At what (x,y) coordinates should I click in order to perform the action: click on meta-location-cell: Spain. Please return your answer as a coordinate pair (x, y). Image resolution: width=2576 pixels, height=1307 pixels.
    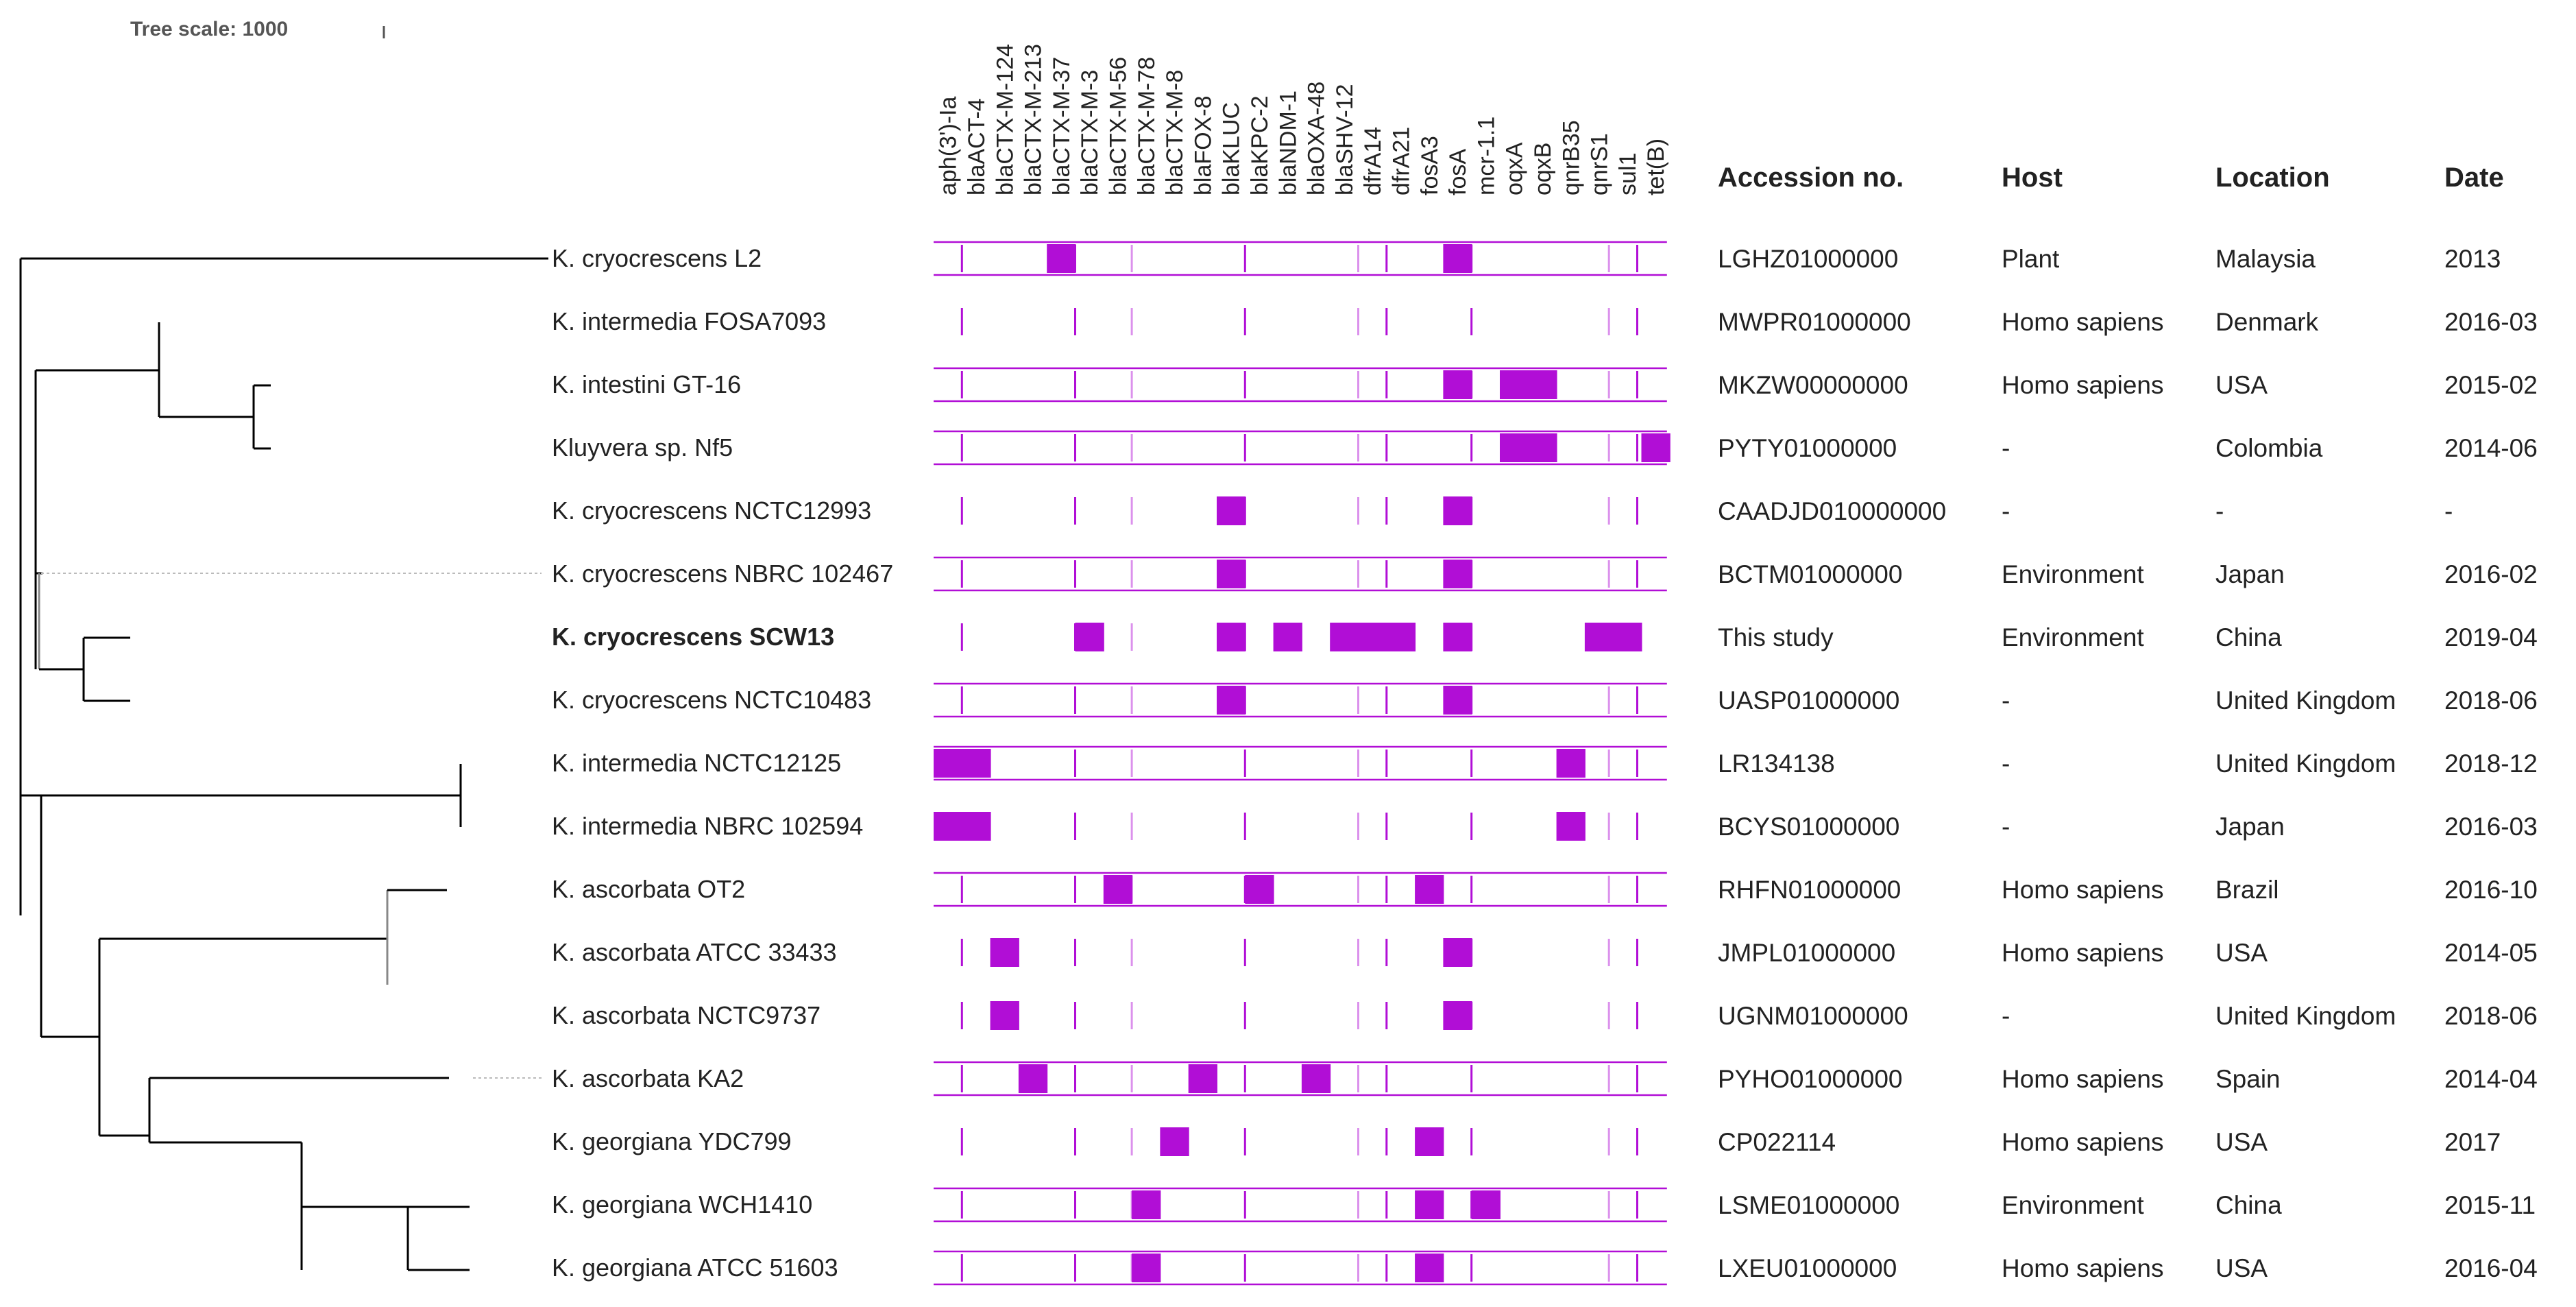
    Looking at the image, I should click on (2248, 1079).